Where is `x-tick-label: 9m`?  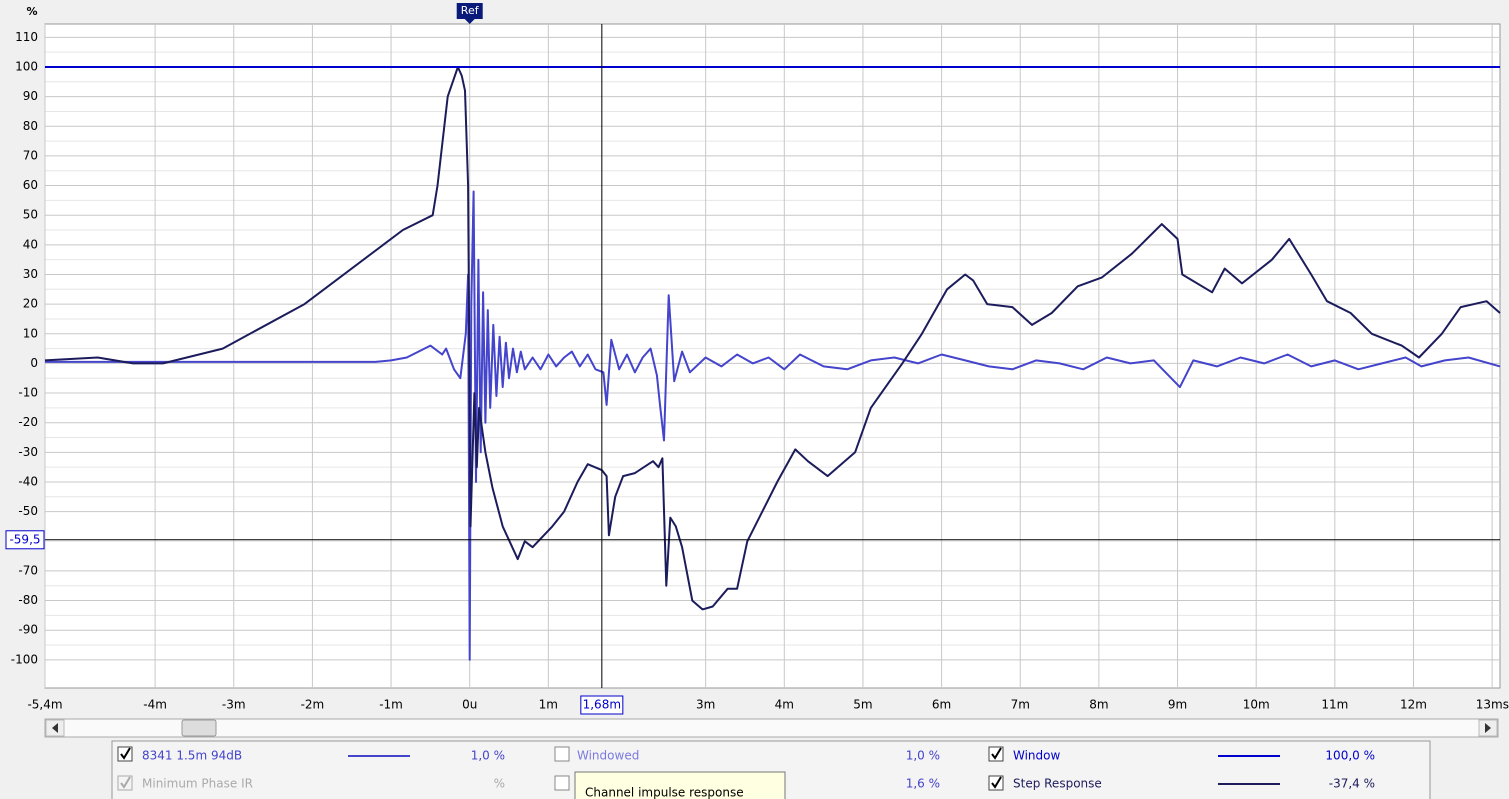
x-tick-label: 9m is located at coordinates (1177, 705).